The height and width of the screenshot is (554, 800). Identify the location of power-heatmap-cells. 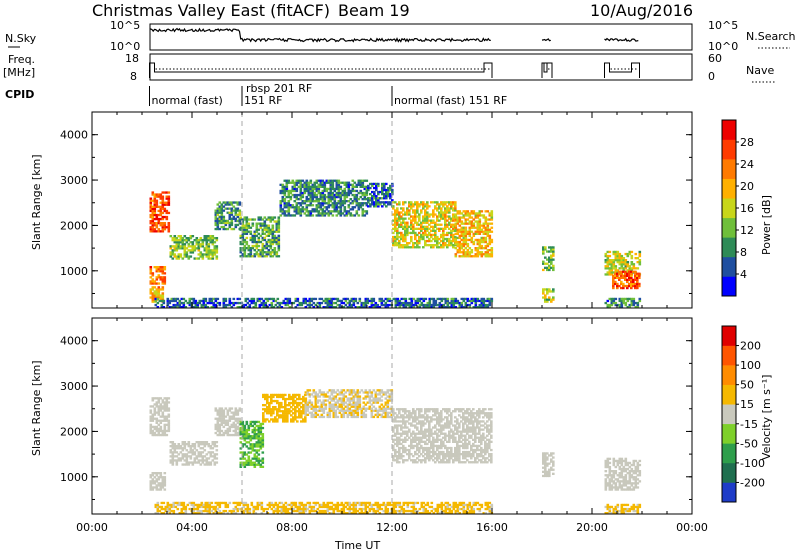
(395, 244).